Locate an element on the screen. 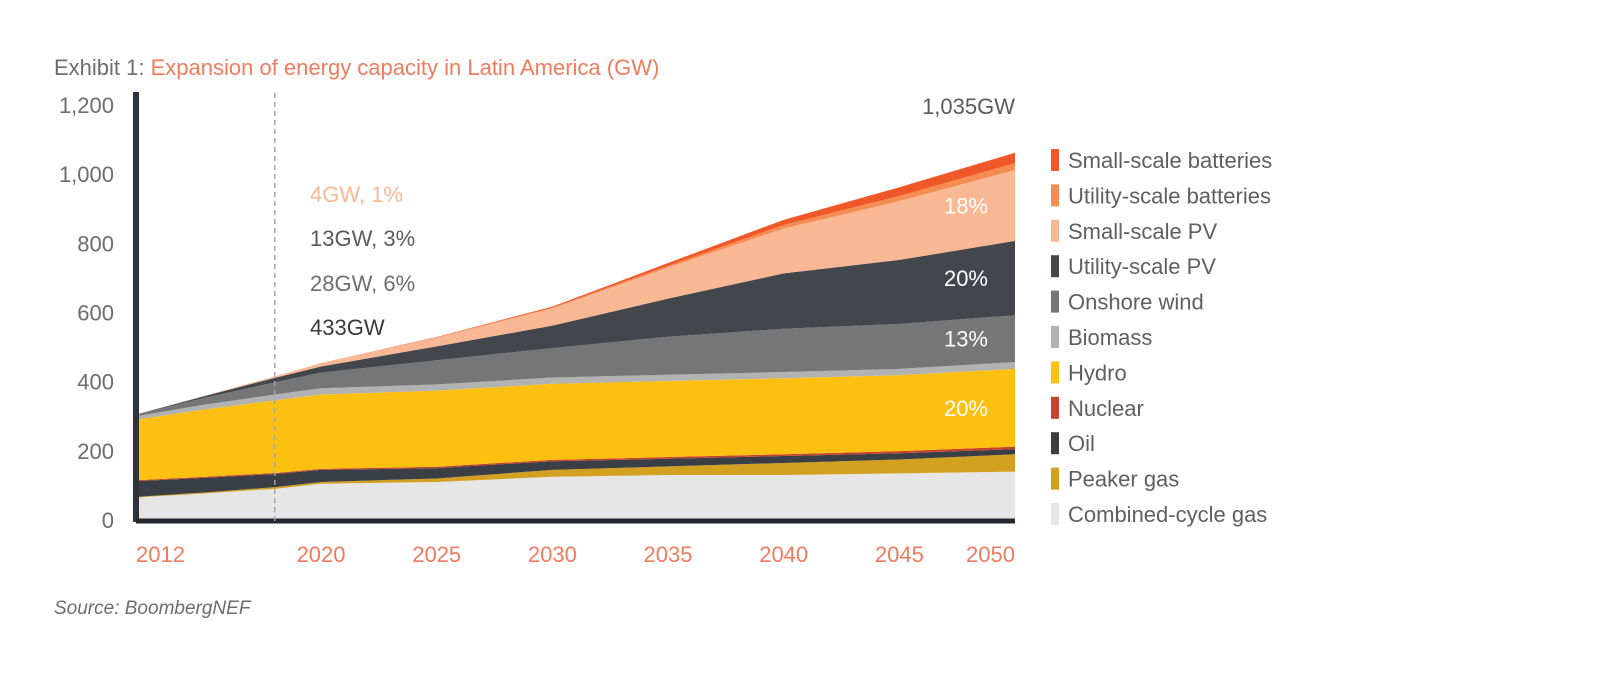 Image resolution: width=1600 pixels, height=685 pixels. x-tick-label: 2012 is located at coordinates (160, 554).